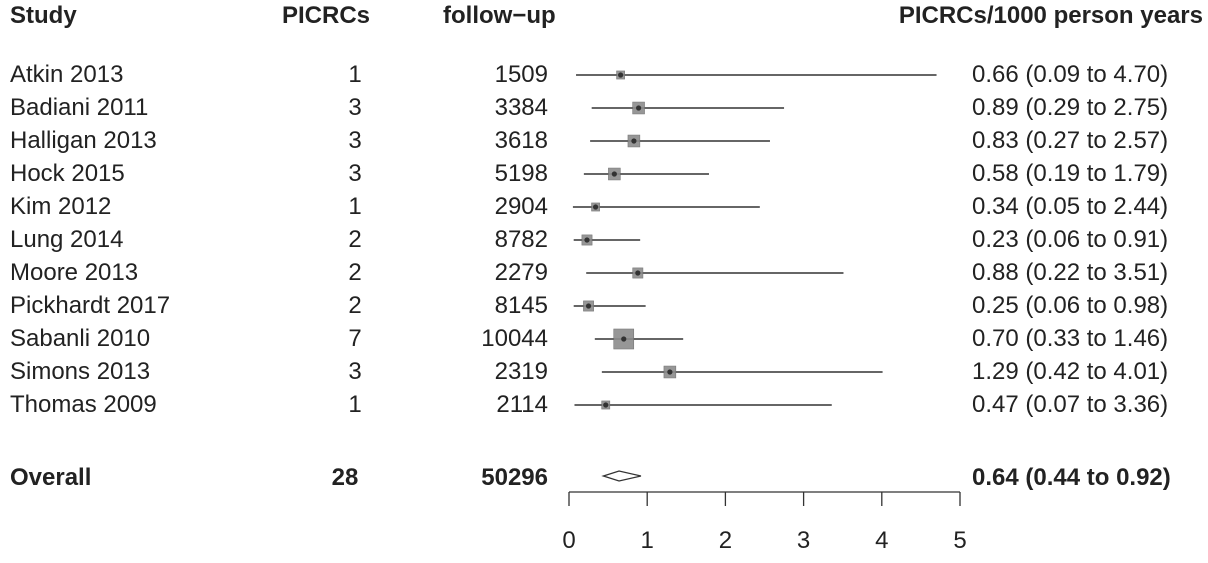 Image resolution: width=1208 pixels, height=563 pixels. I want to click on study-followup: 2319, so click(521, 371).